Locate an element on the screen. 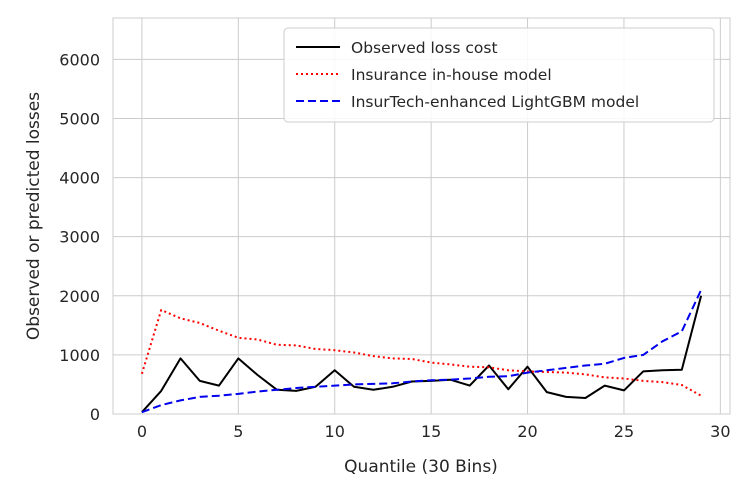 The width and height of the screenshot is (747, 498). y-tick-label: 5000 is located at coordinates (79, 118).